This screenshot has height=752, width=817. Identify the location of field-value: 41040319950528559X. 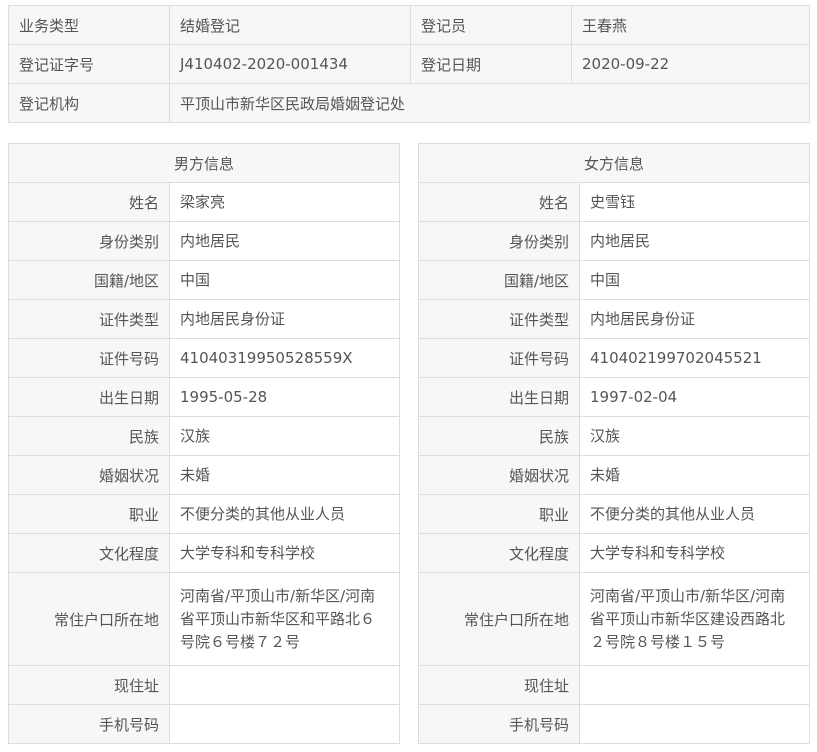
(284, 358).